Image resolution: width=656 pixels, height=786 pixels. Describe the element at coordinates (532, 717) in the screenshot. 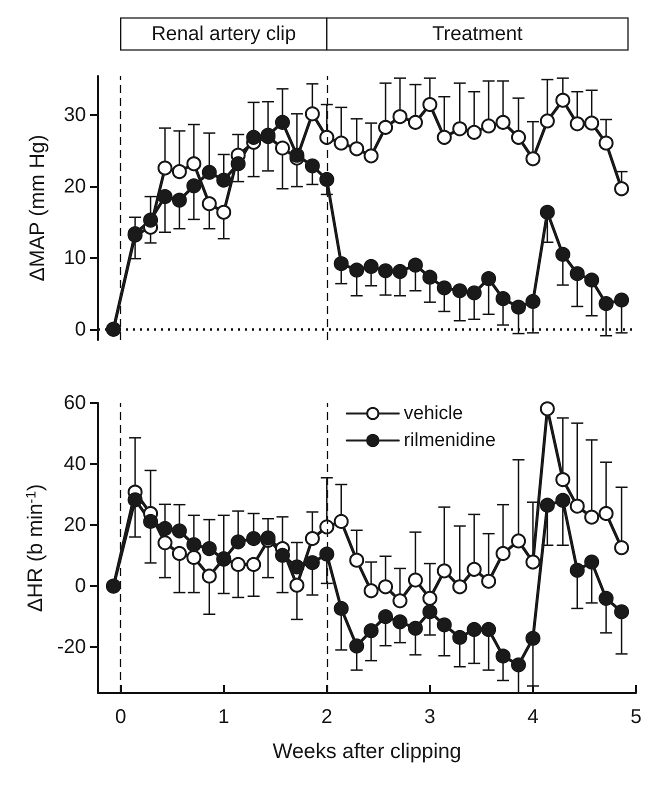

I see `x-tick-label: 4` at that location.